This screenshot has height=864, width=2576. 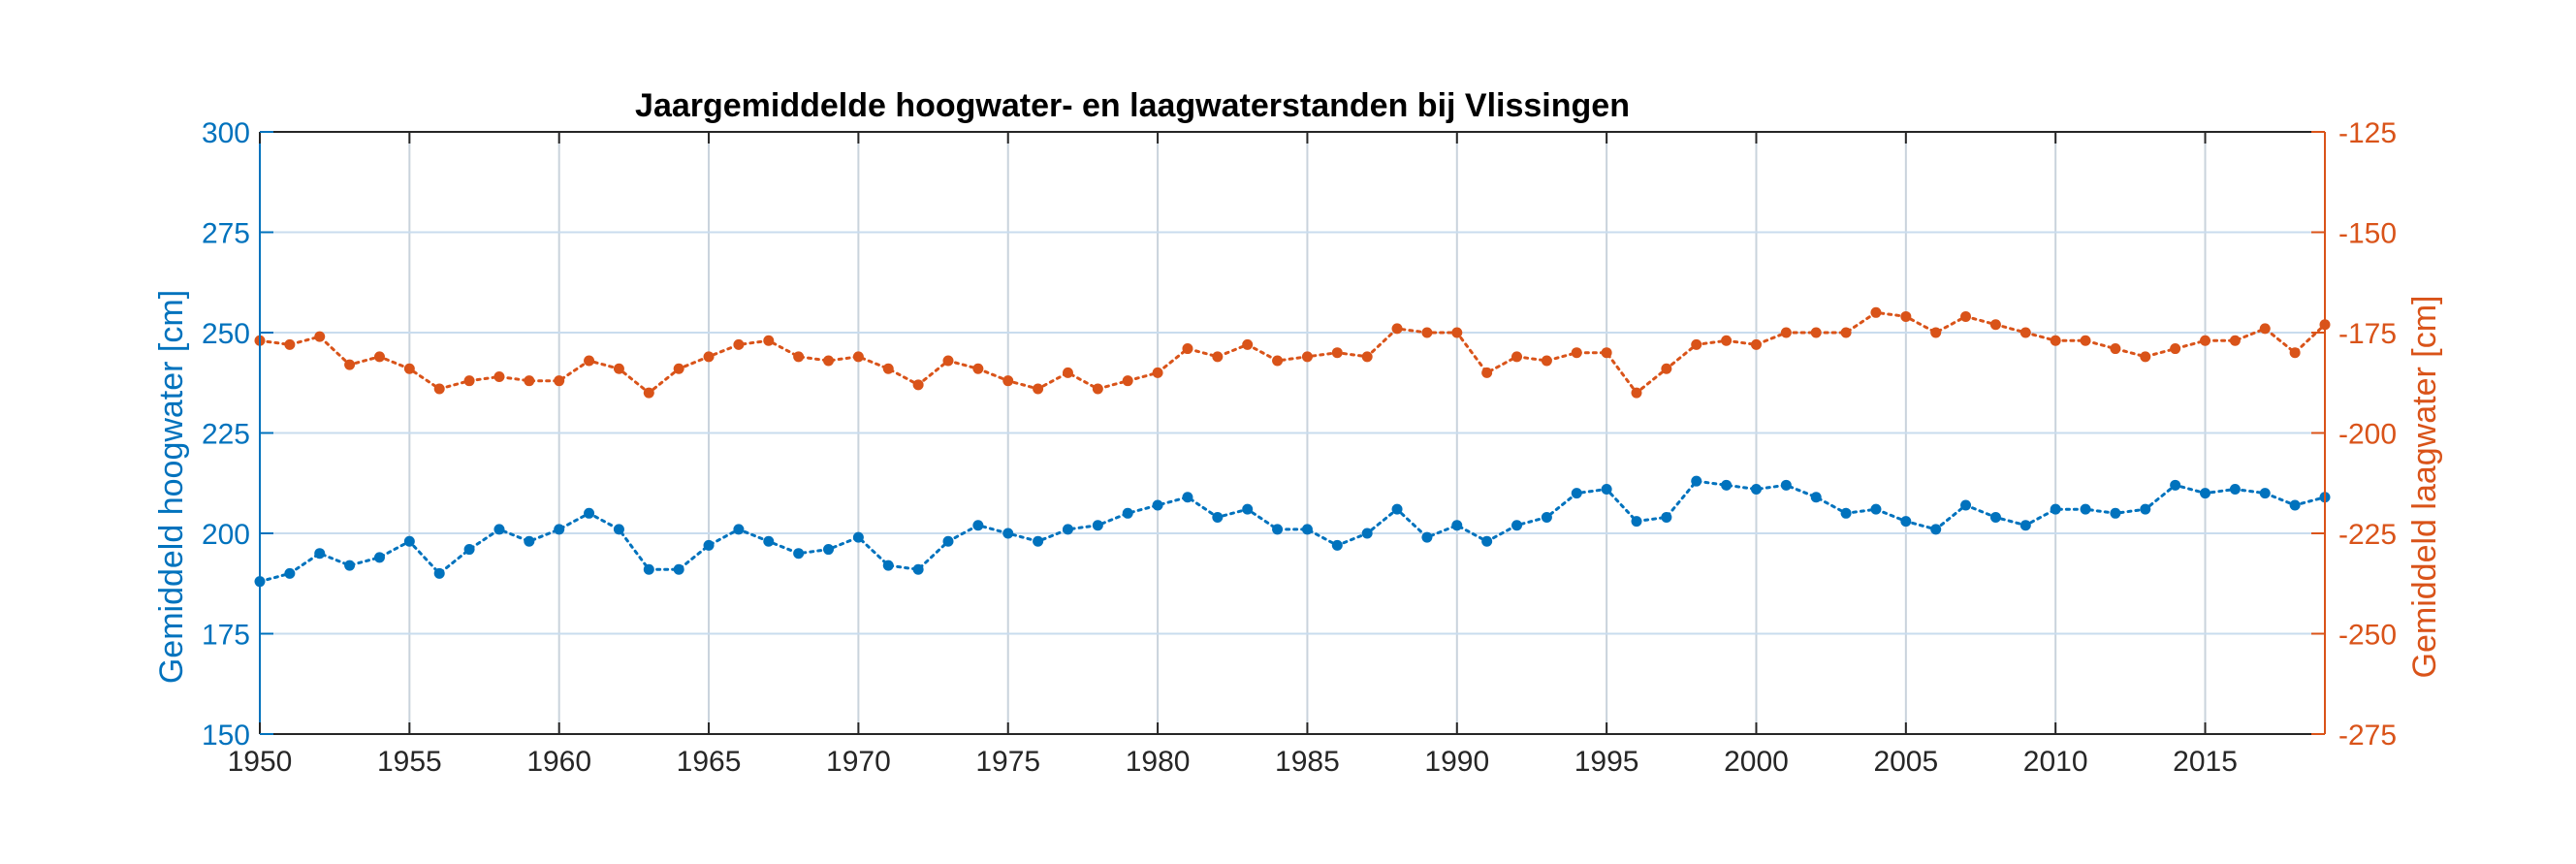 I want to click on x-tick-label: 1950, so click(x=260, y=762).